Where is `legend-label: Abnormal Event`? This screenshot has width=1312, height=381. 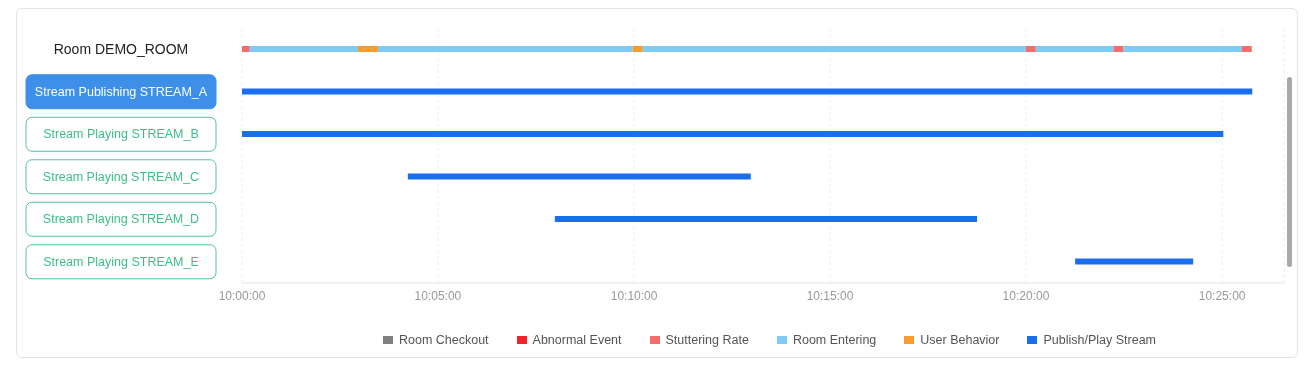
legend-label: Abnormal Event is located at coordinates (576, 340).